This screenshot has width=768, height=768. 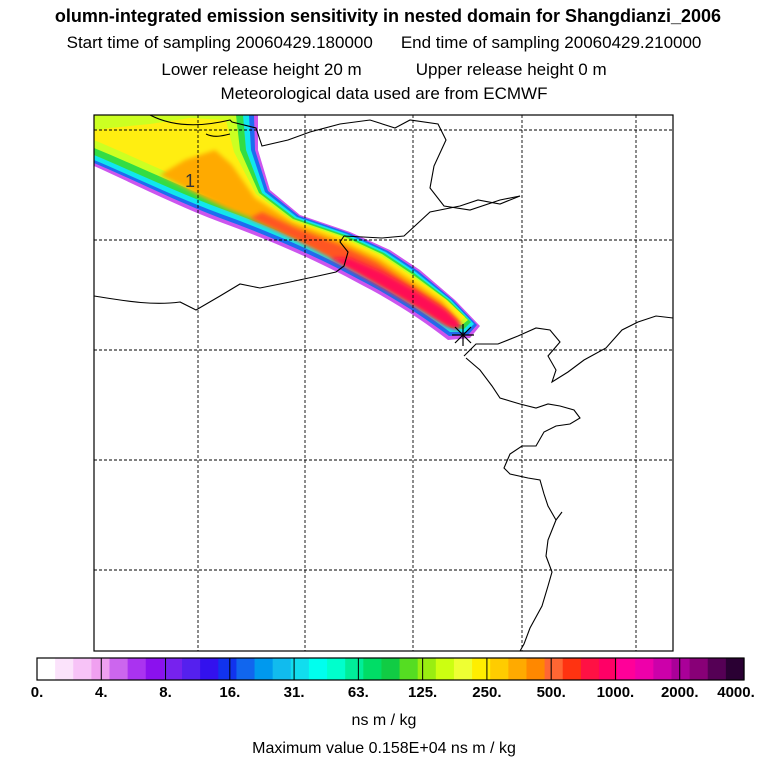 What do you see at coordinates (218, 135) in the screenshot?
I see `coastline-west-detail` at bounding box center [218, 135].